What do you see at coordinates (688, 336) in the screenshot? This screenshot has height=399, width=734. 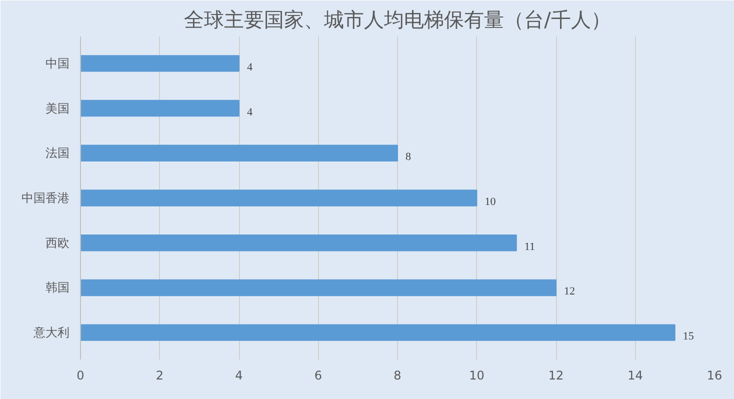 I see `data-label: 15` at bounding box center [688, 336].